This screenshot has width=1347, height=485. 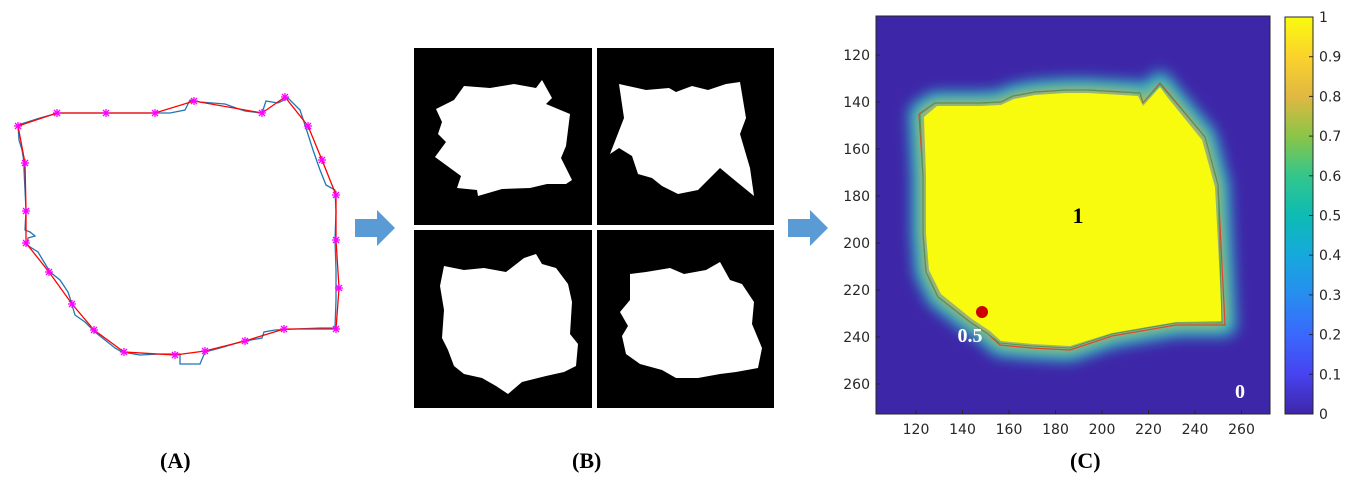 What do you see at coordinates (916, 430) in the screenshot?
I see `x-tick-label: 120` at bounding box center [916, 430].